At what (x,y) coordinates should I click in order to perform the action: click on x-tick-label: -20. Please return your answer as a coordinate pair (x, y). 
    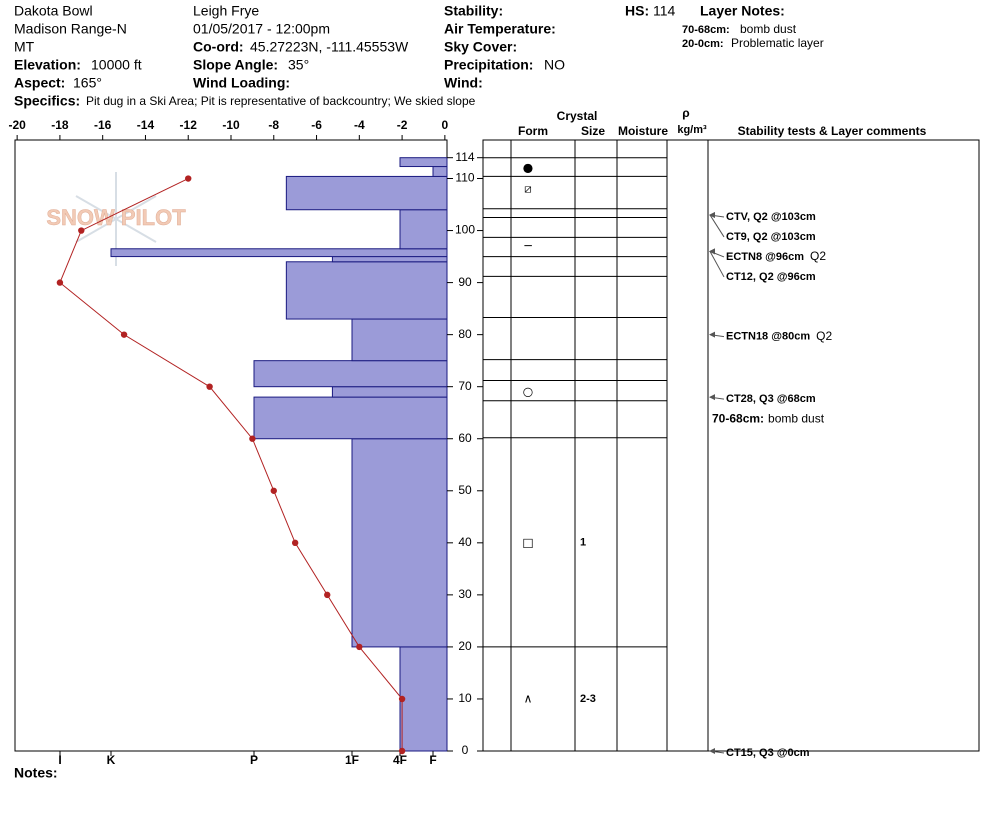
    Looking at the image, I should click on (17, 125).